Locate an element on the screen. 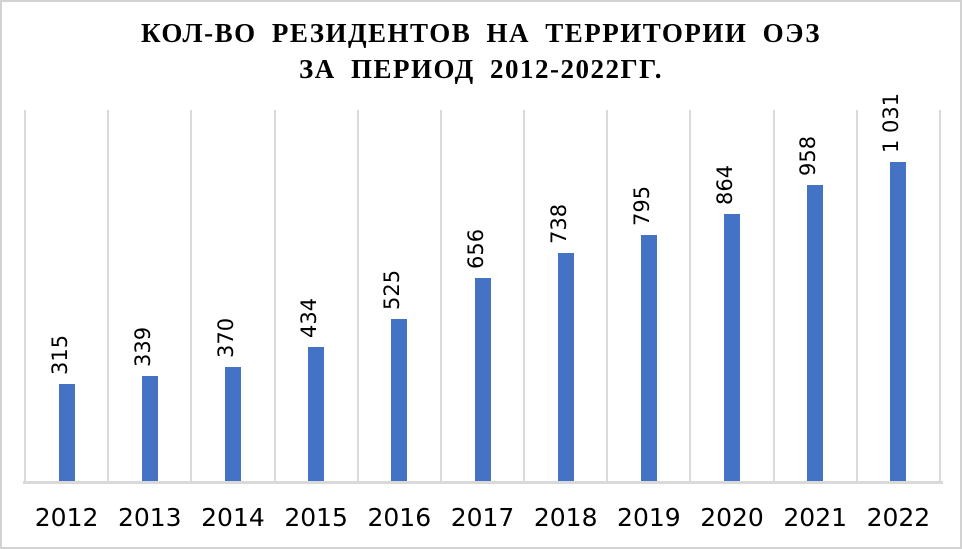 The width and height of the screenshot is (962, 549). x-axis-label-2022: 2022 is located at coordinates (898, 517).